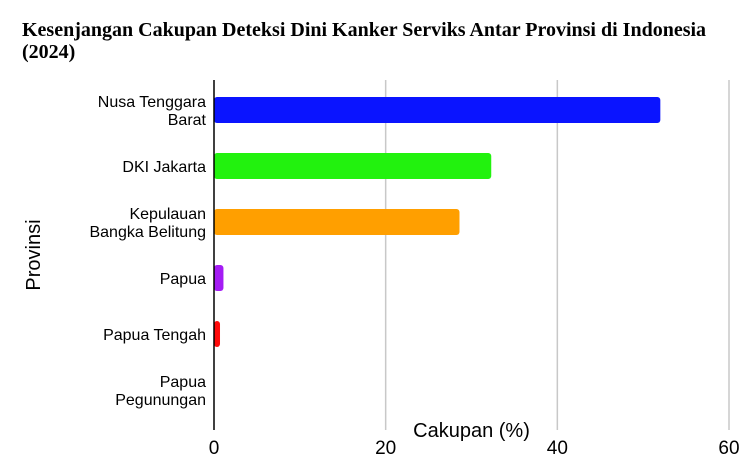 The height and width of the screenshot is (463, 751). I want to click on category-label: Papua Tengah, so click(154, 335).